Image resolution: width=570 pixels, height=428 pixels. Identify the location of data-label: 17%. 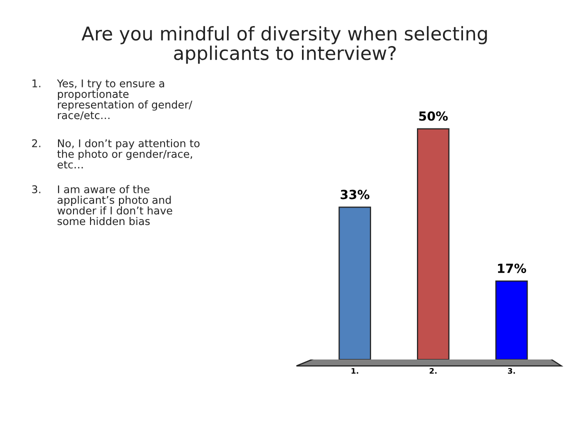
(512, 269).